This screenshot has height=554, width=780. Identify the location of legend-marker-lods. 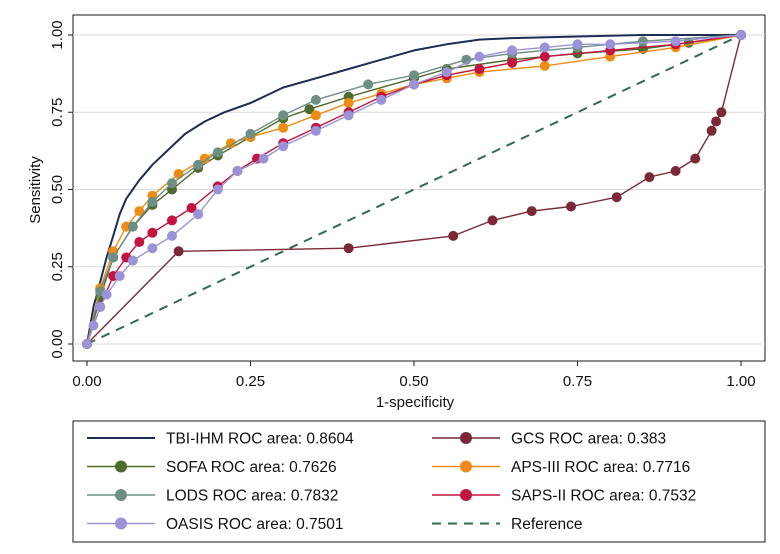
(121, 495).